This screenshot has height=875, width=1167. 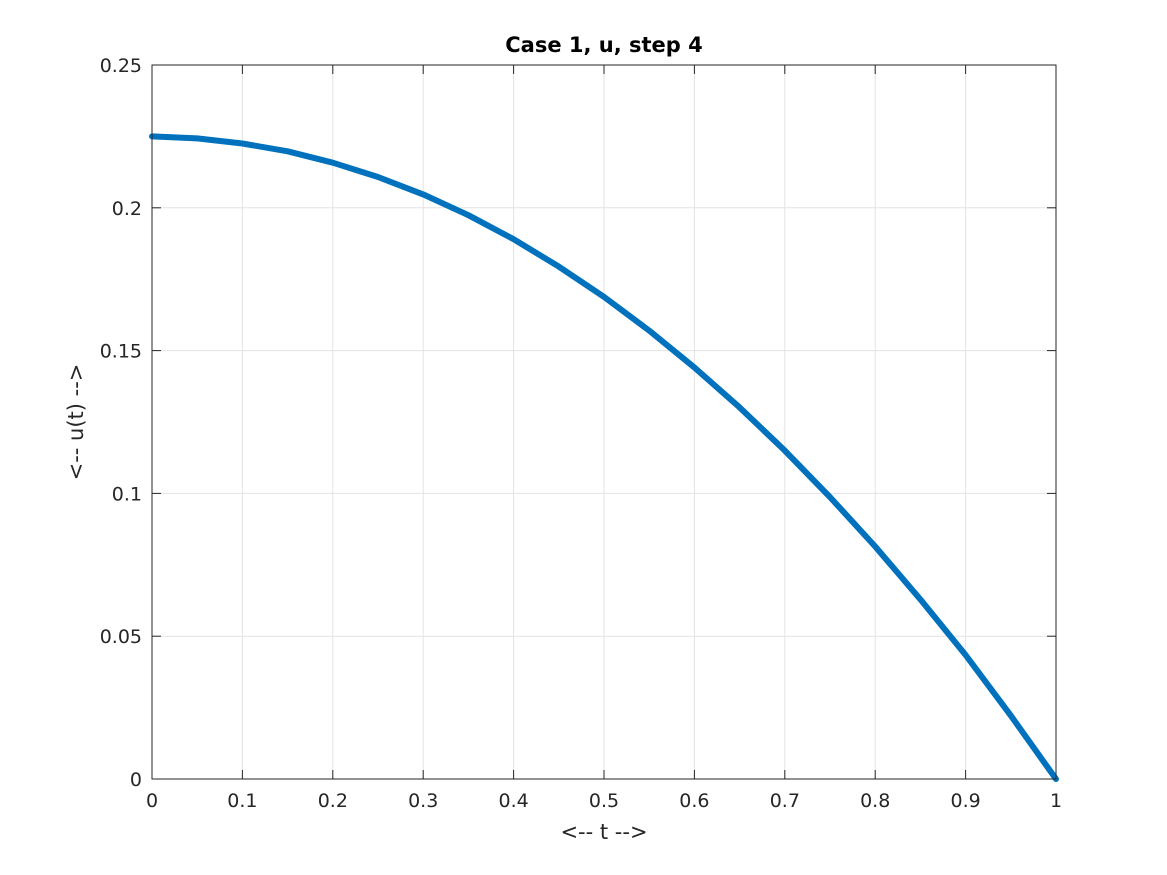 What do you see at coordinates (121, 423) in the screenshot?
I see `y-tick-labels: 0 0.05 0.1 0.15 0.2 0.25` at bounding box center [121, 423].